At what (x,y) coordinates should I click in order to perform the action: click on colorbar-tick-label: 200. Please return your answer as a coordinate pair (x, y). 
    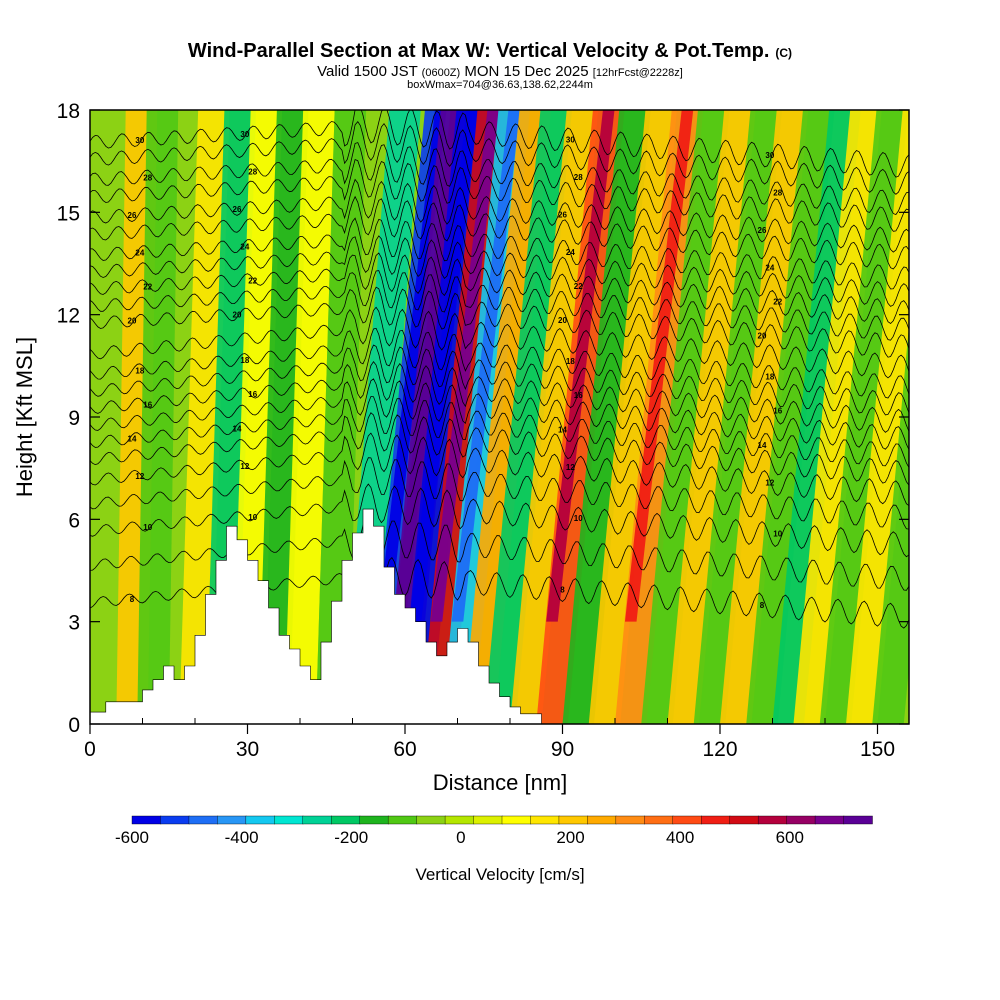
    Looking at the image, I should click on (570, 837).